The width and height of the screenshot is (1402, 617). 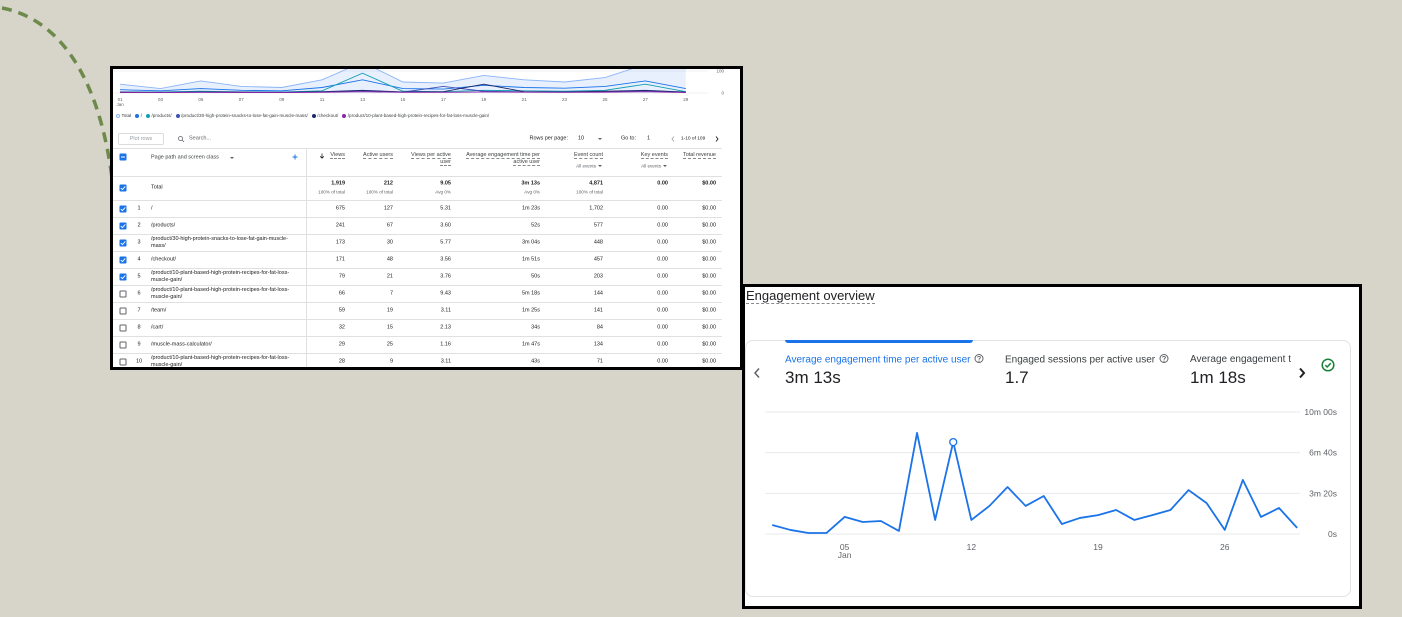 What do you see at coordinates (123, 115) in the screenshot?
I see `legend-item: Total` at bounding box center [123, 115].